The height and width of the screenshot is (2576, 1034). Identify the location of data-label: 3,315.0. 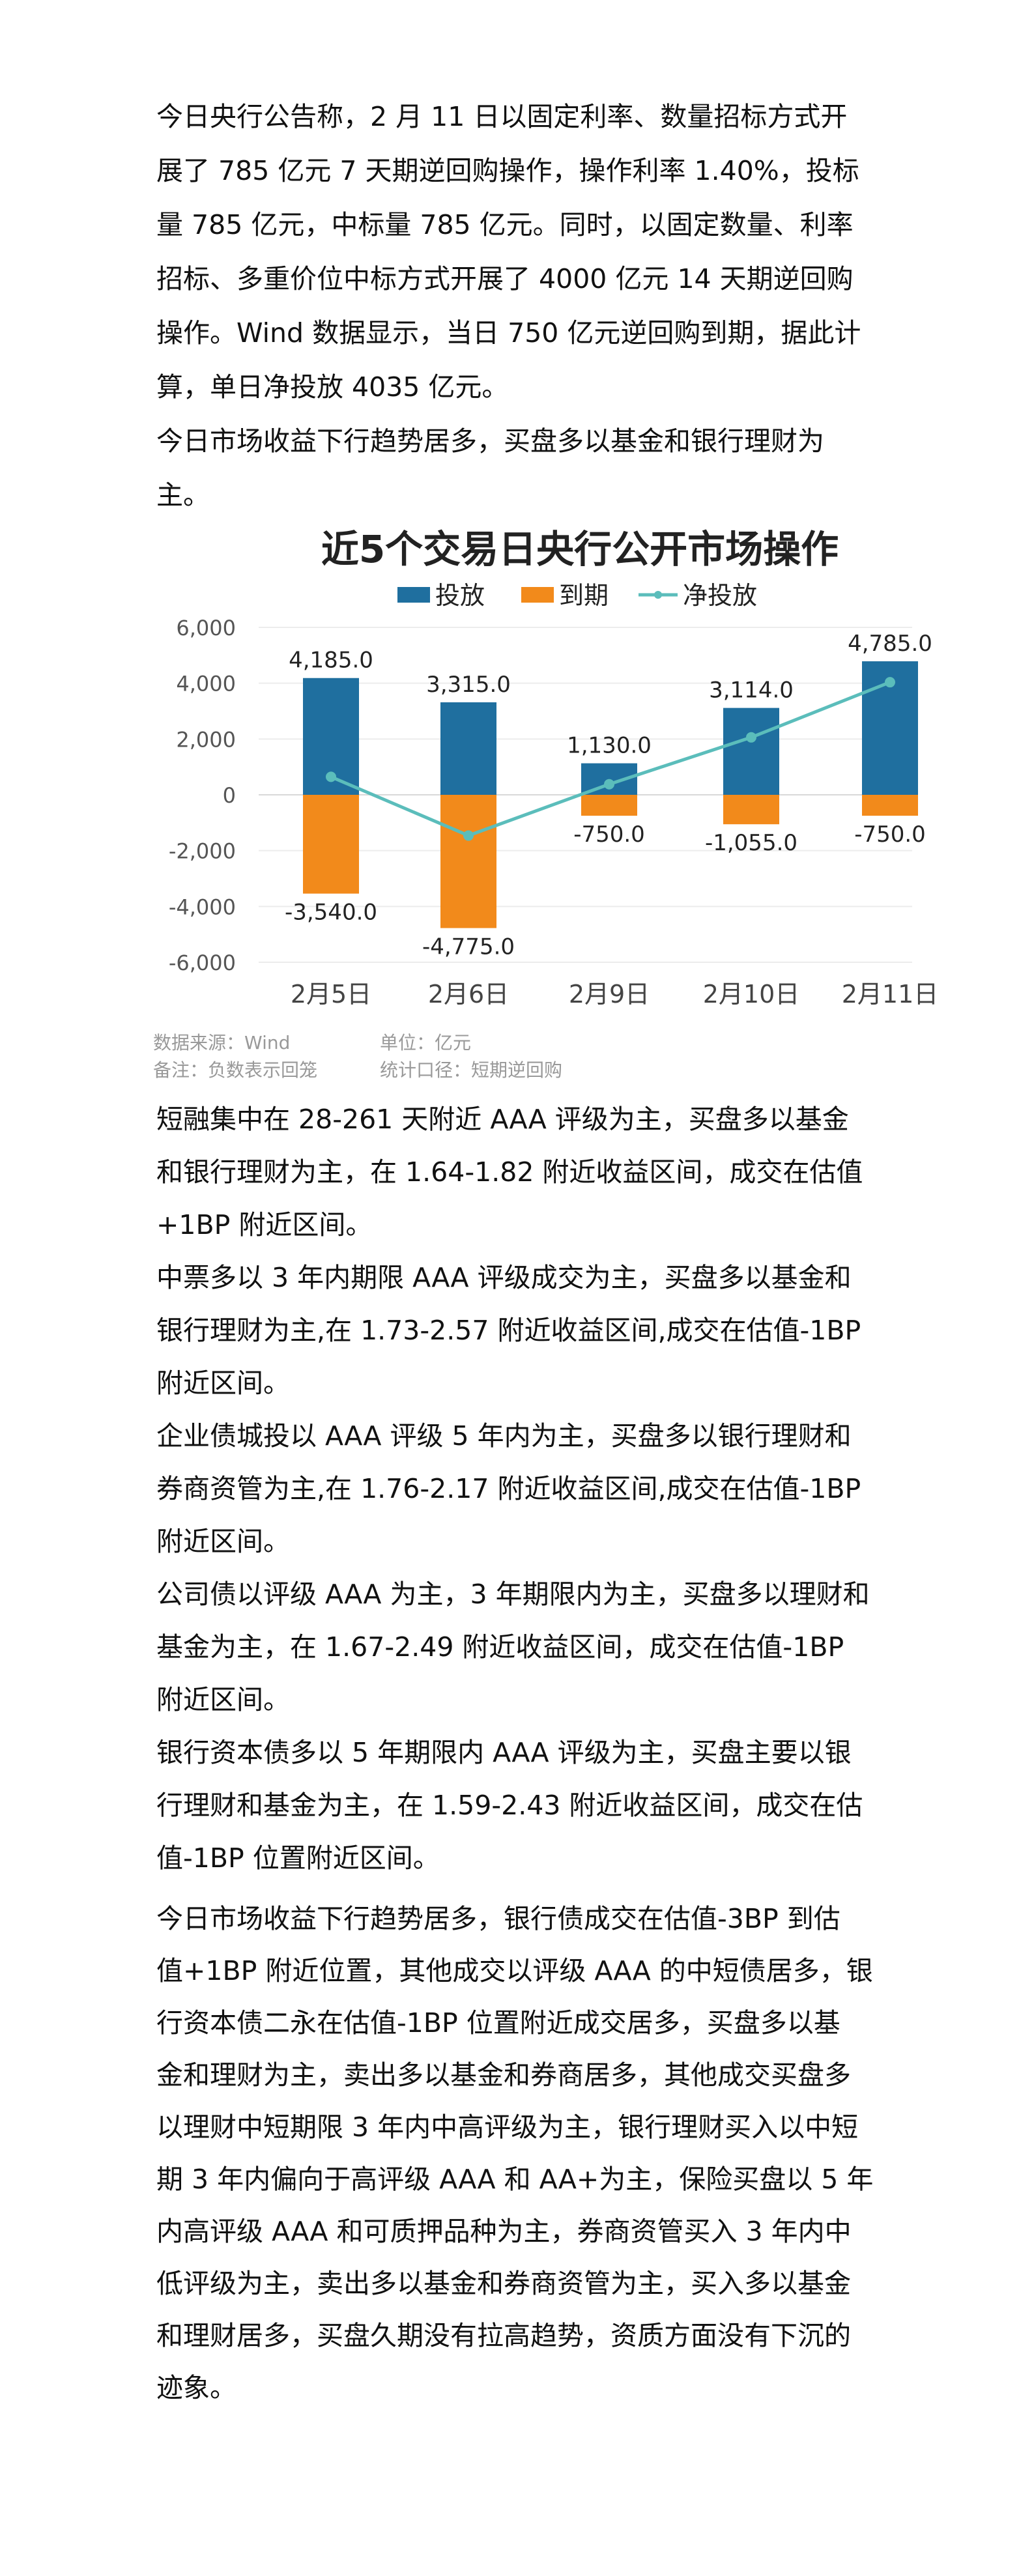
(469, 685).